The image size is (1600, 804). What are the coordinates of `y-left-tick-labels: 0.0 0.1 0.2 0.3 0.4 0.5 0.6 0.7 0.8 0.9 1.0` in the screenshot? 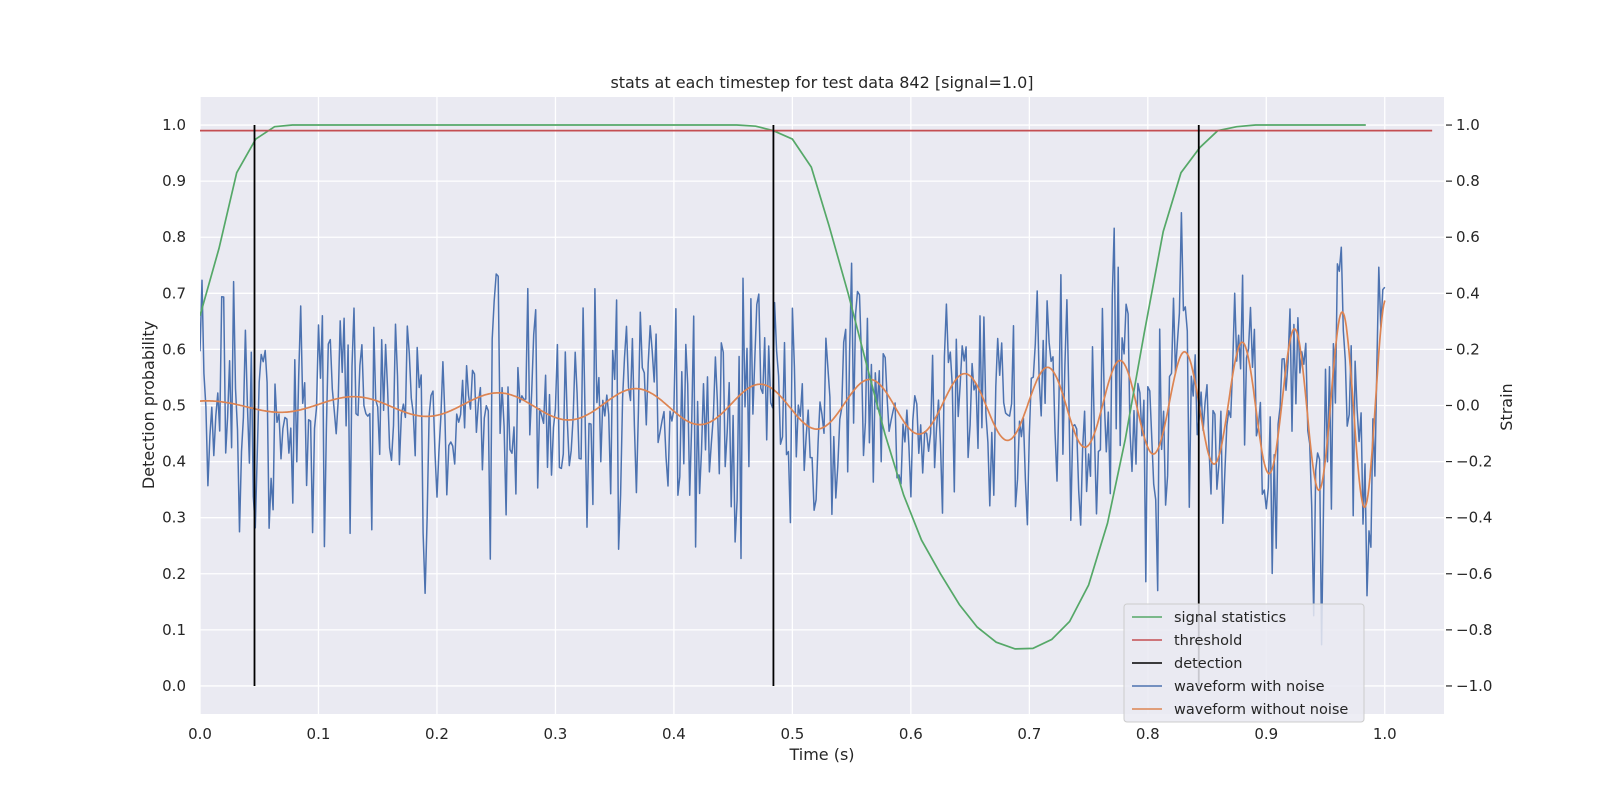 It's located at (174, 405).